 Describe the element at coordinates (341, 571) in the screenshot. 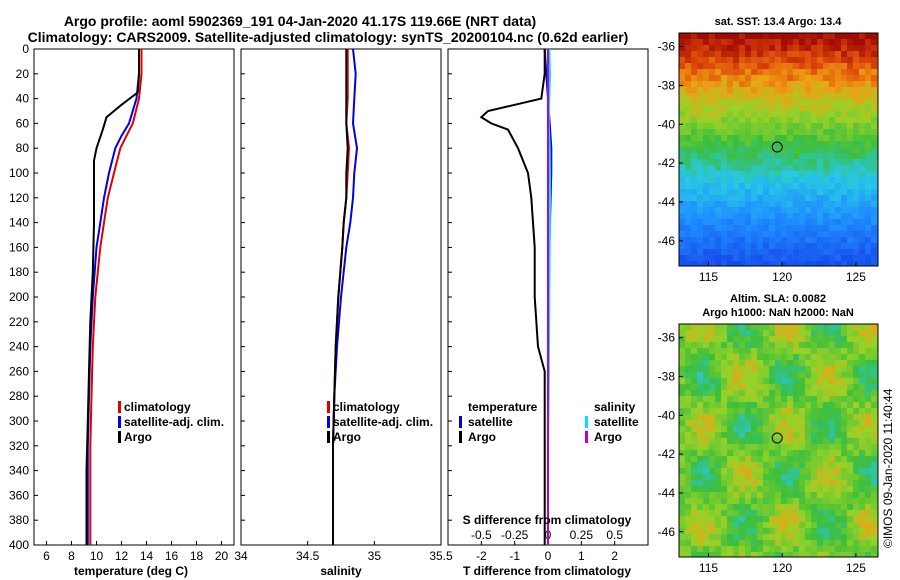

I see `salinity-axis-label: salinity` at that location.